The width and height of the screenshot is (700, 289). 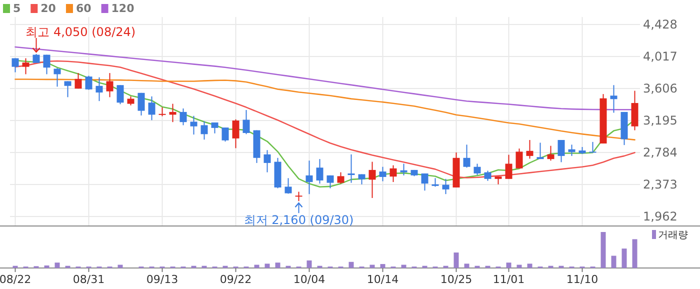 I want to click on legend: 거래량, so click(x=670, y=235).